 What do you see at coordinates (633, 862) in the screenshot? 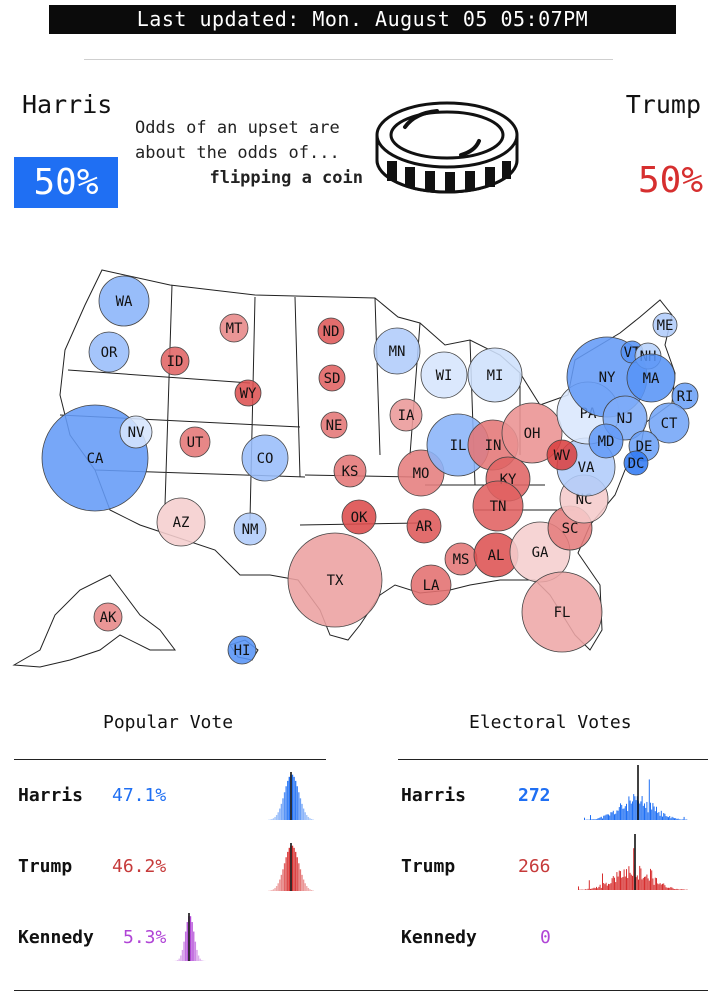
I see `trump-electoral-vote-distribution` at bounding box center [633, 862].